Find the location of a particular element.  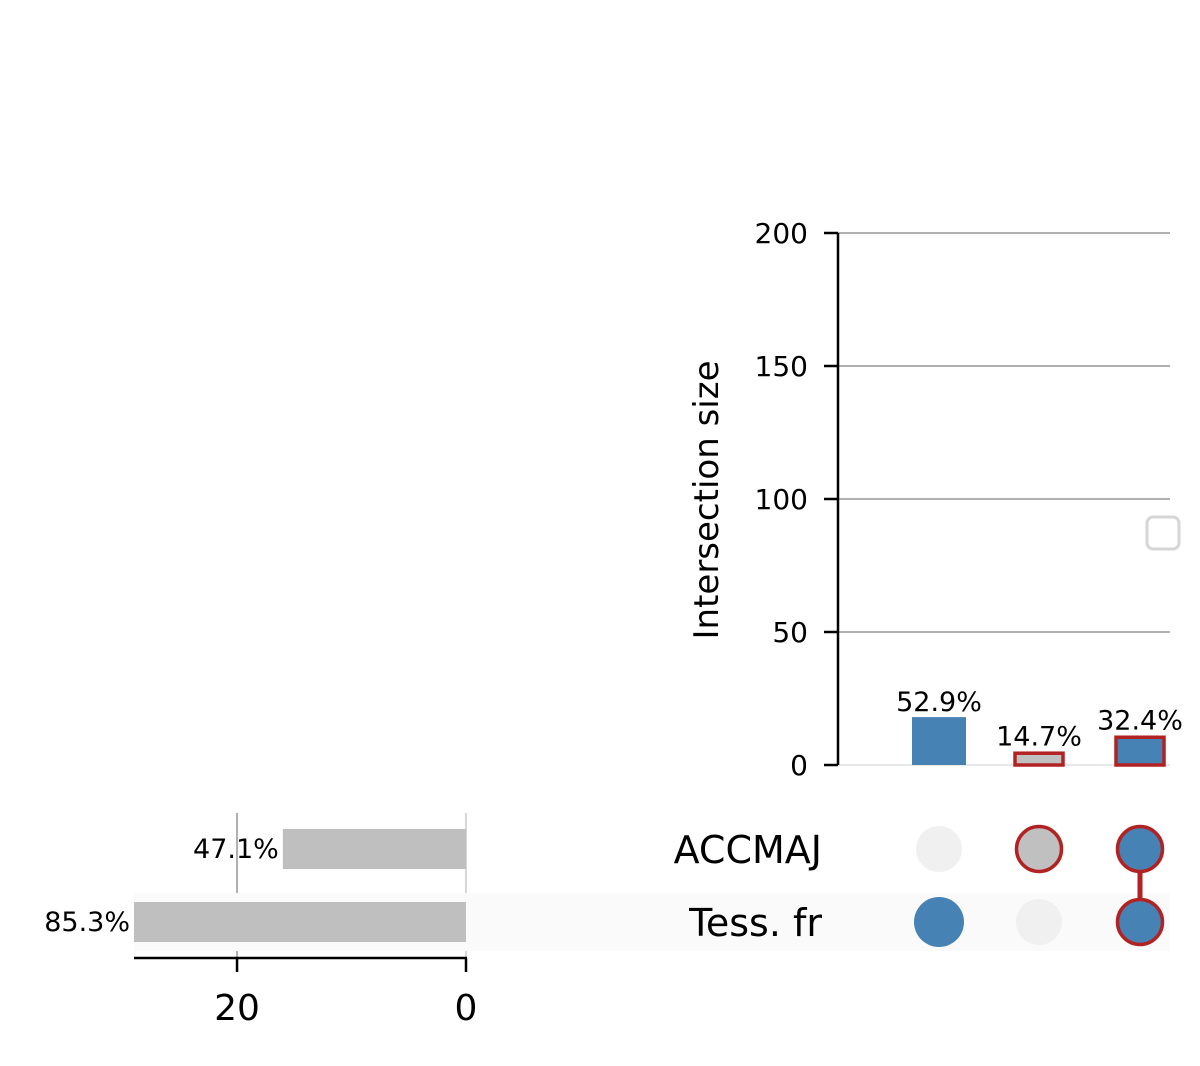

legend is located at coordinates (1163, 533).